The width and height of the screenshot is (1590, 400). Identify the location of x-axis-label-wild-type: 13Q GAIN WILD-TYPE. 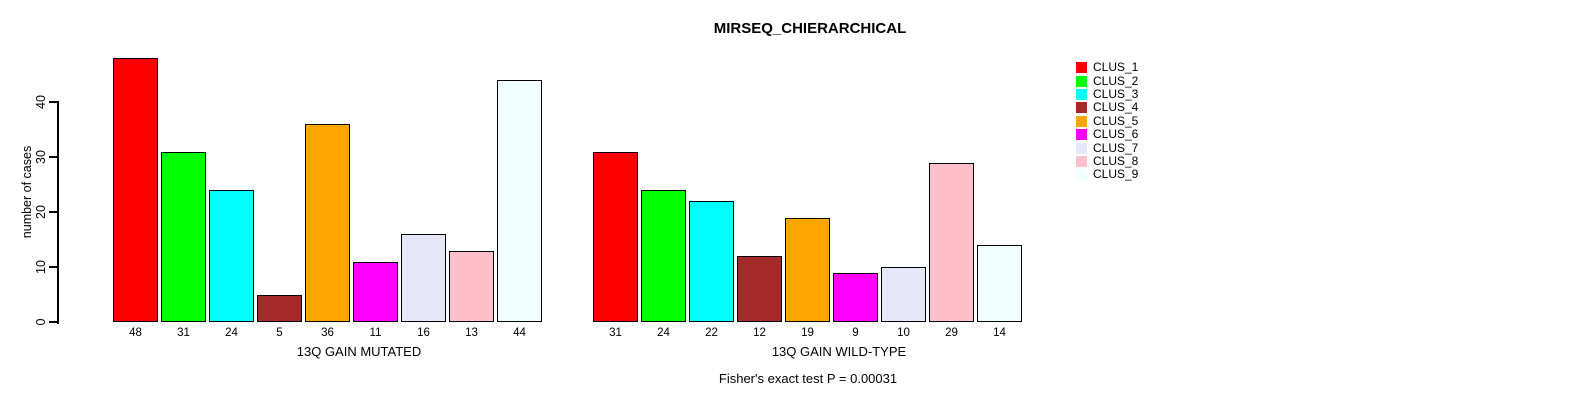
(839, 351).